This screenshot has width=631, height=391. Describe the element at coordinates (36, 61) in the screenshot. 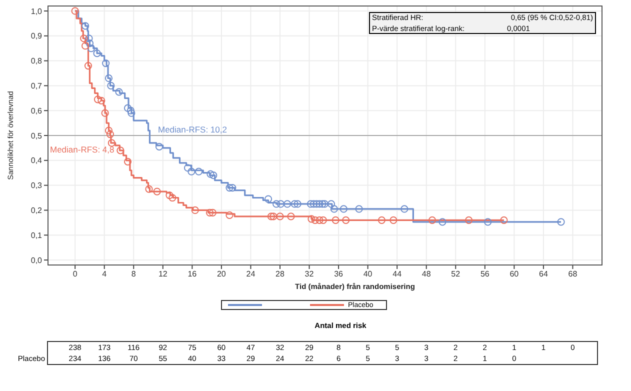

I see `y-tick-label: 0,8` at that location.